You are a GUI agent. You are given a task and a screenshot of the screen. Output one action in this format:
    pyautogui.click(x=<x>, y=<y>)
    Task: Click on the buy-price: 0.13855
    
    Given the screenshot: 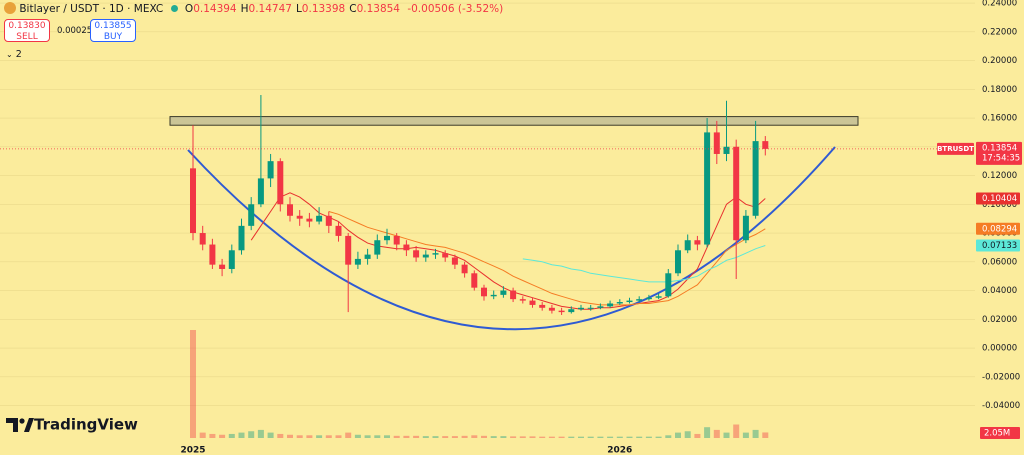 What is the action you would take?
    pyautogui.click(x=113, y=26)
    